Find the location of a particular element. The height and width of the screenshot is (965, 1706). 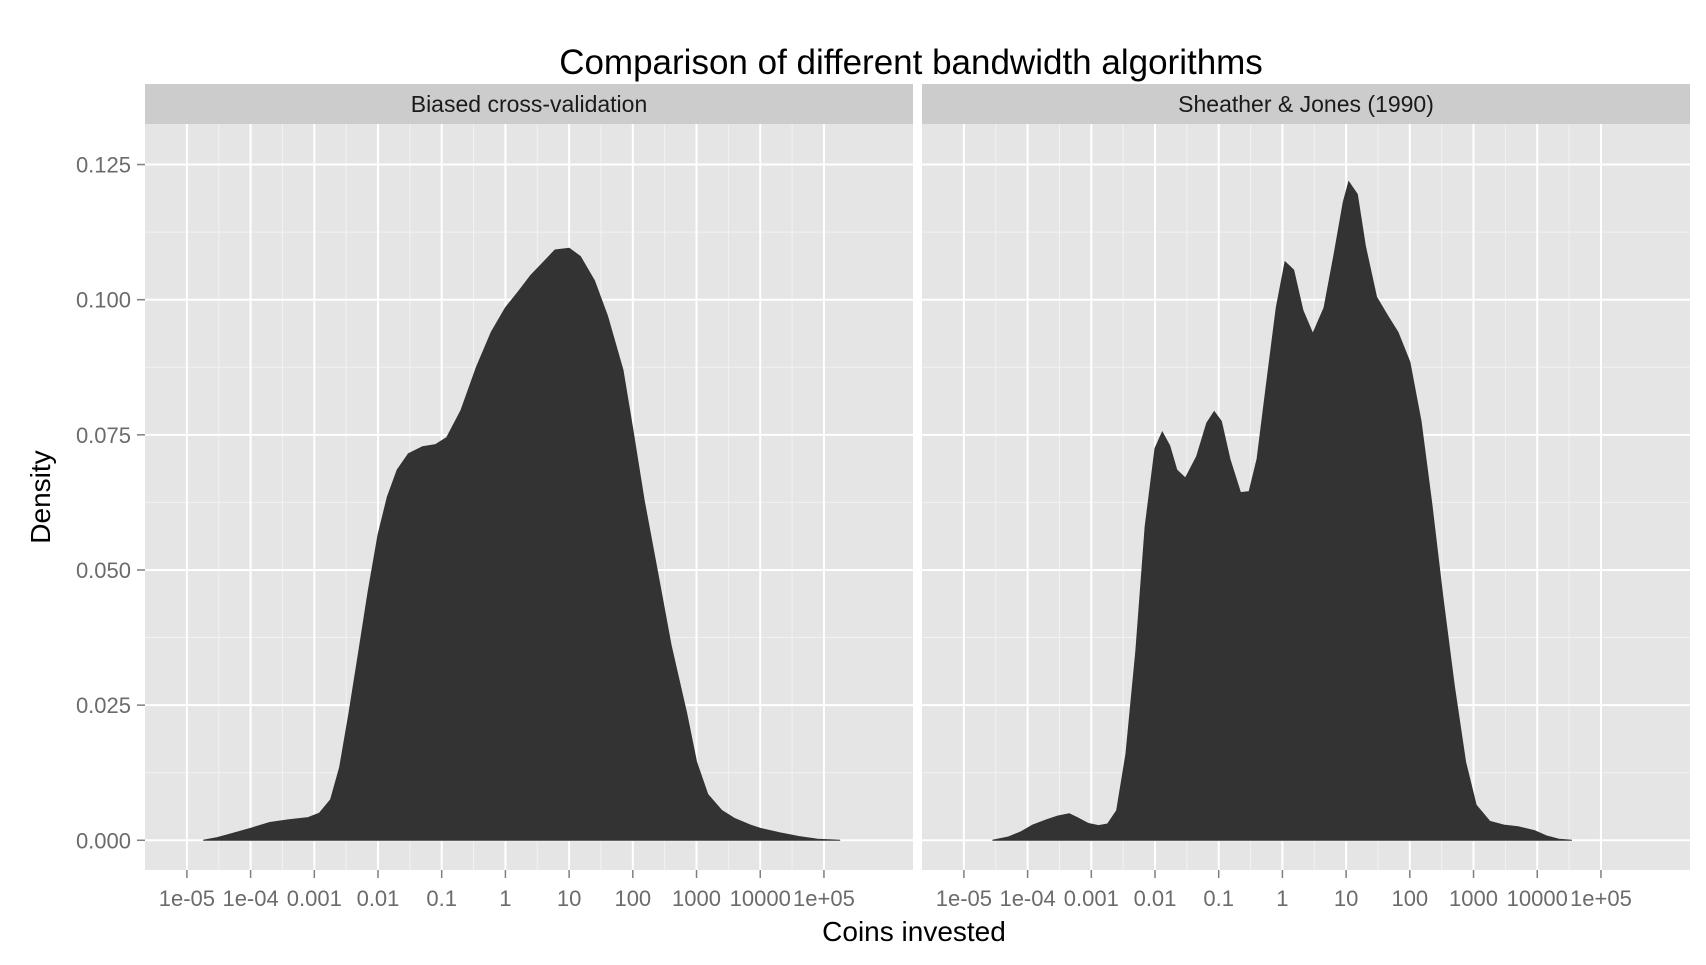

y-tick-label: 0.100 is located at coordinates (103, 300).